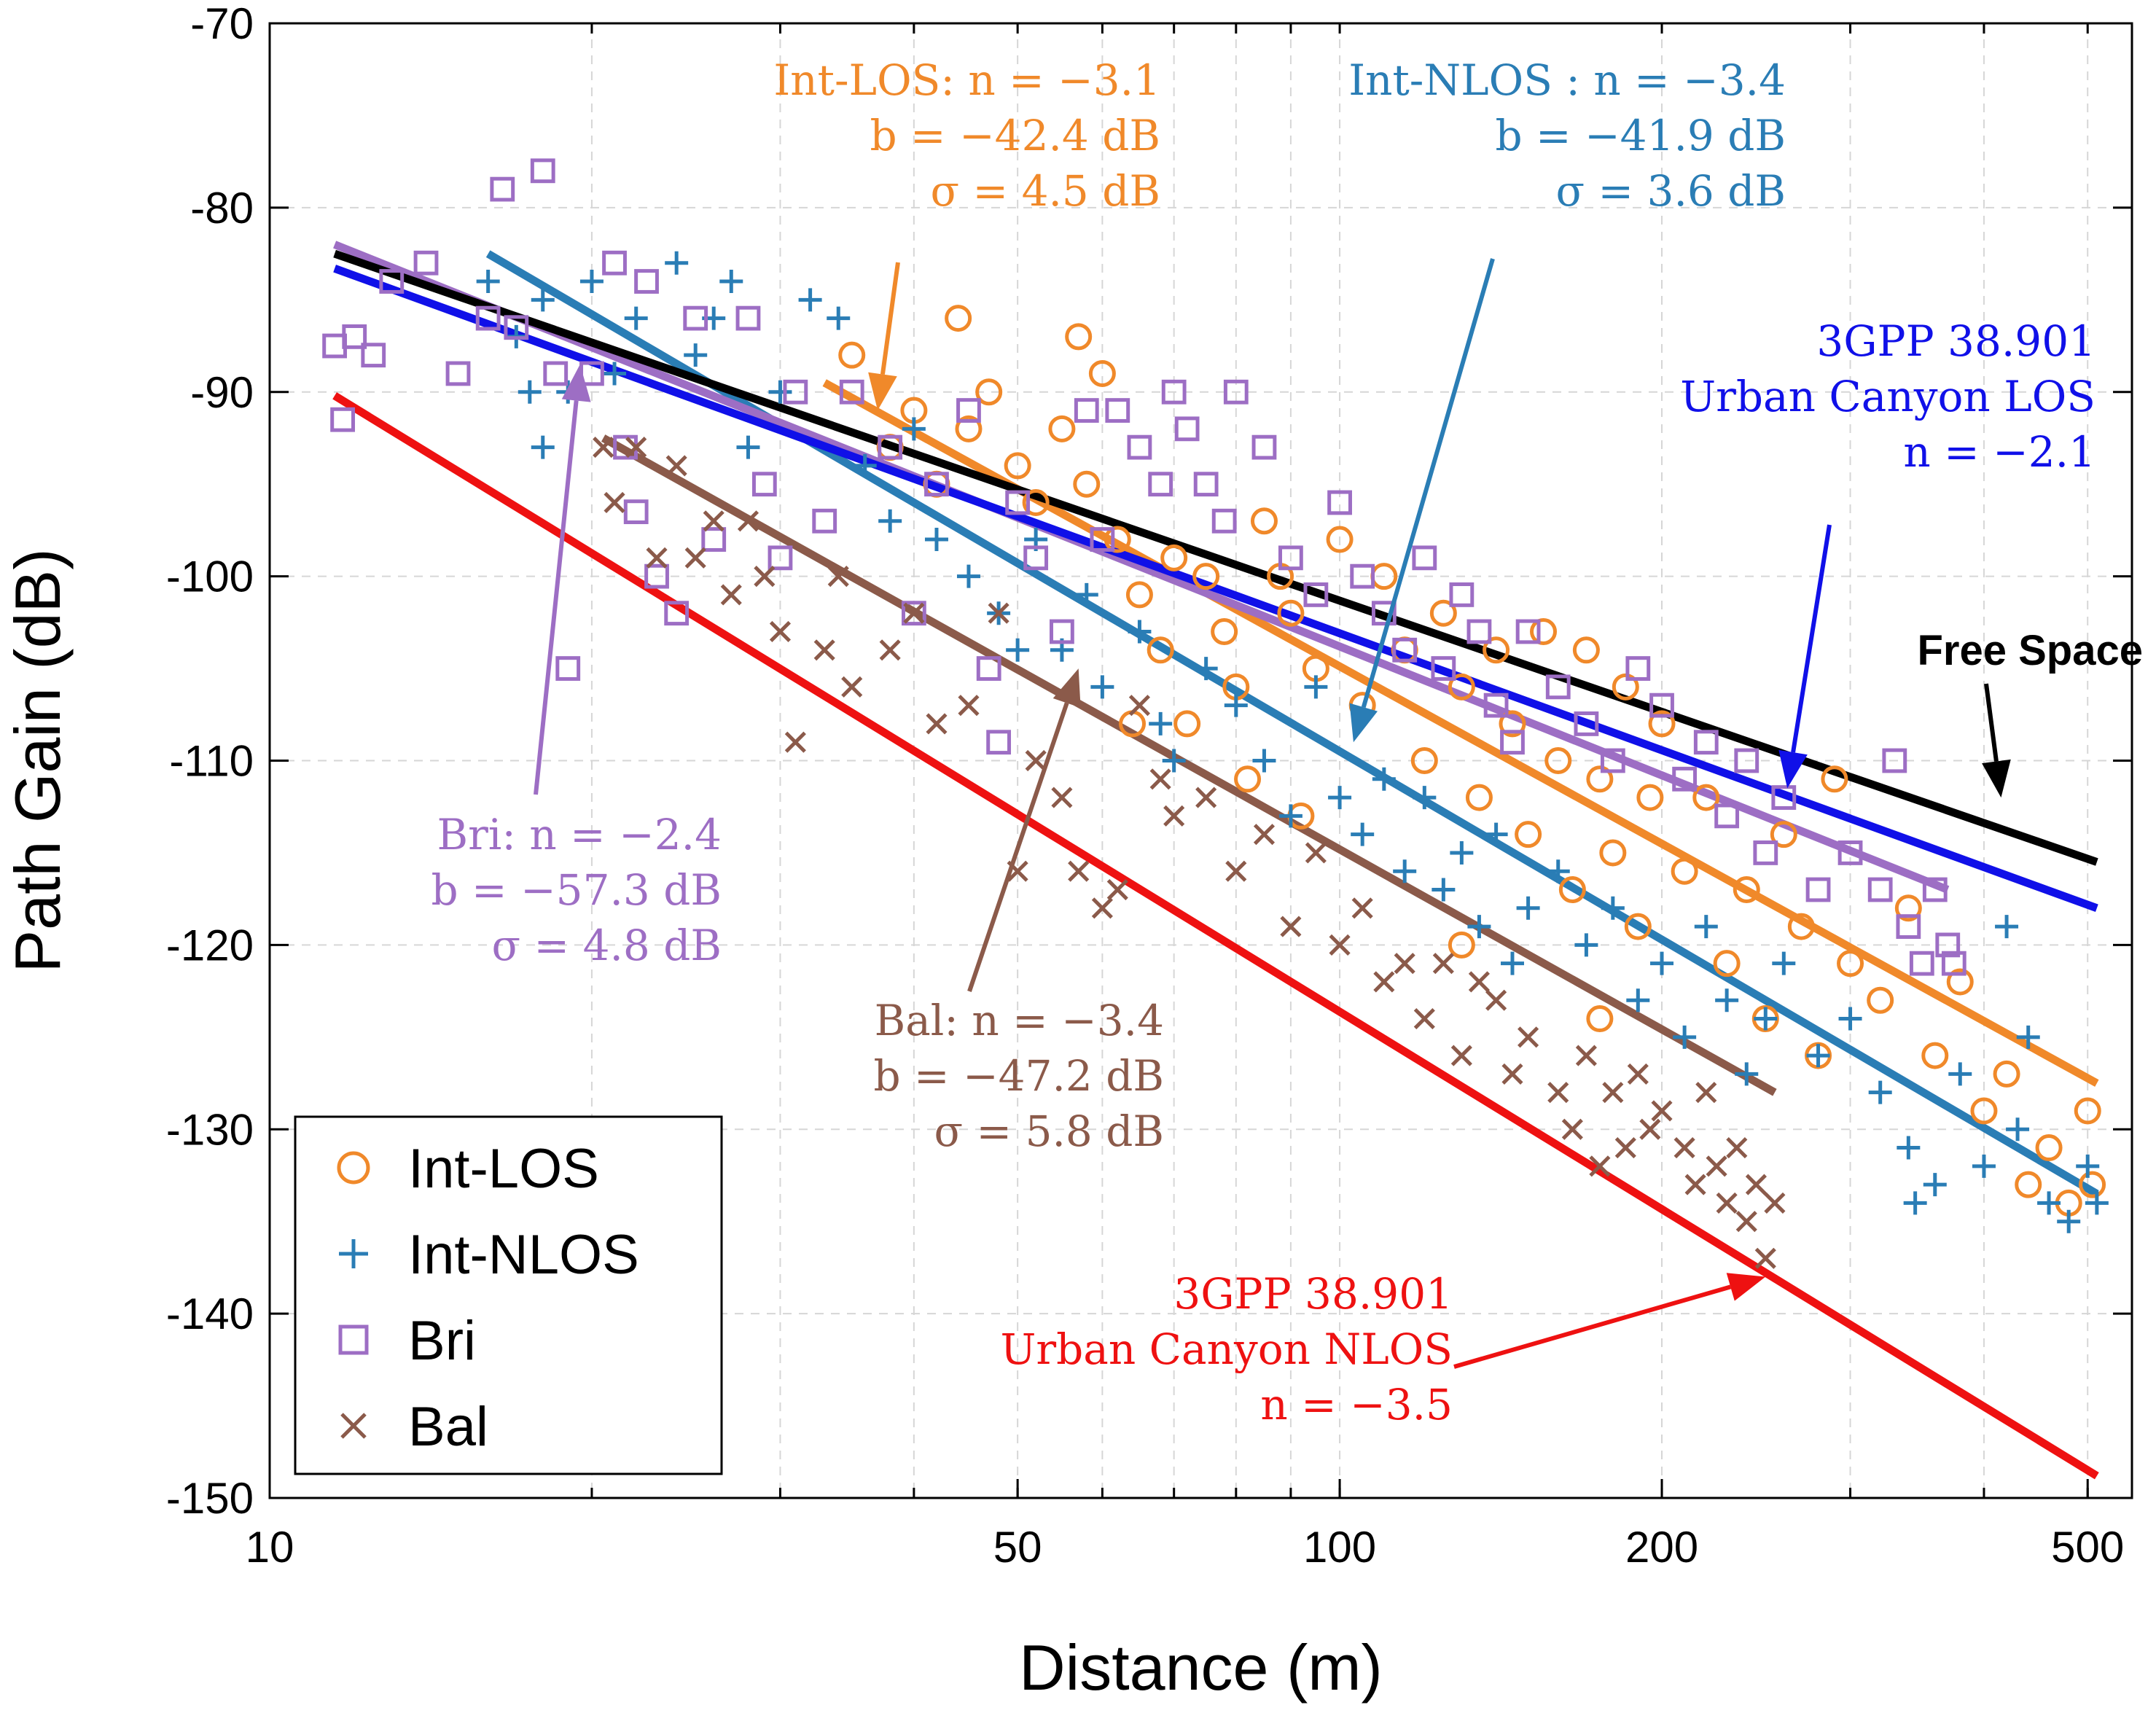 The width and height of the screenshot is (2156, 1713). Describe the element at coordinates (448, 1427) in the screenshot. I see `legend-label-bal: Bal` at that location.